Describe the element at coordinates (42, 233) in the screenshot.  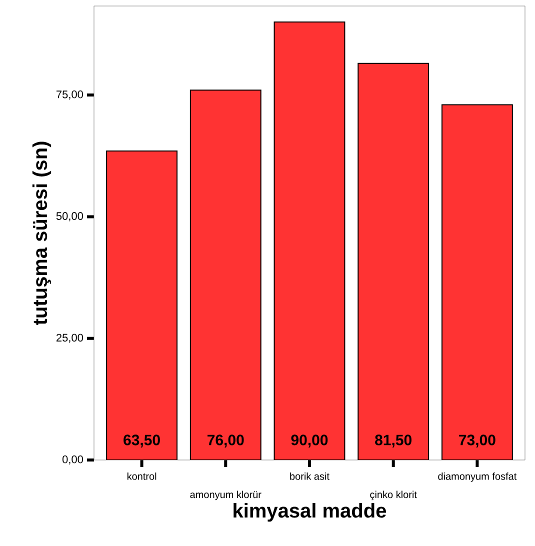
I see `y-axis-title: tutuşma süresi (sn)` at that location.